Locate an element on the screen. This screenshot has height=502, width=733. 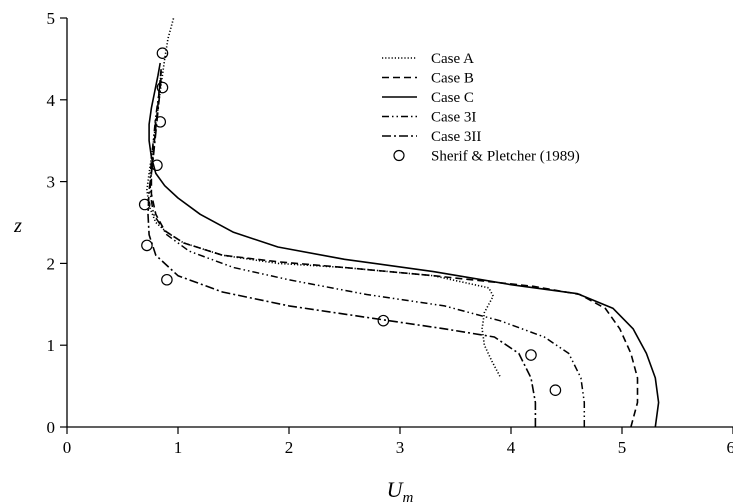
x-axis-title: Um is located at coordinates (400, 489).